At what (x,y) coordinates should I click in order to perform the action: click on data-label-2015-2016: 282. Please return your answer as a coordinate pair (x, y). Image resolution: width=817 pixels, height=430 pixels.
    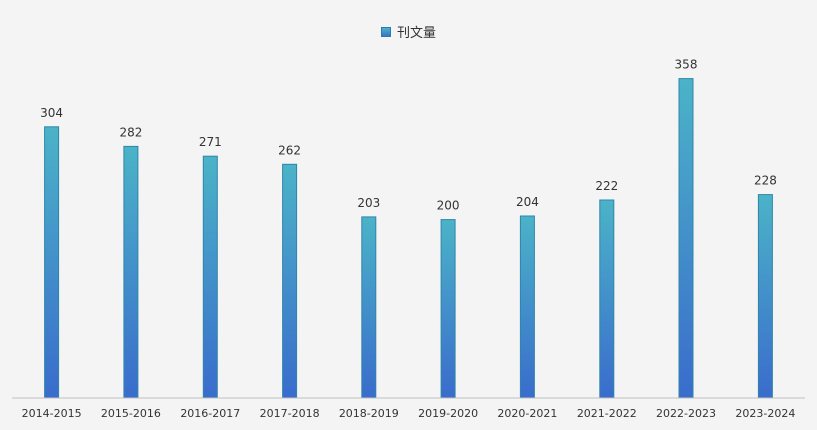
    Looking at the image, I should click on (130, 132).